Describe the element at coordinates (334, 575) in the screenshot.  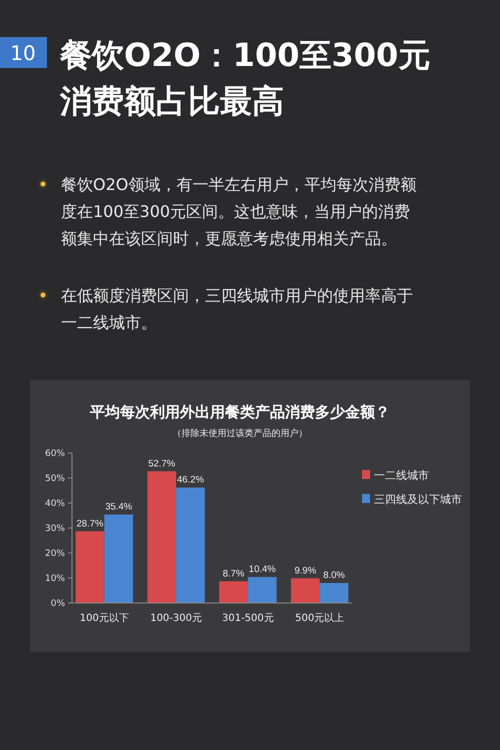
I see `data-label: 8.0%` at that location.